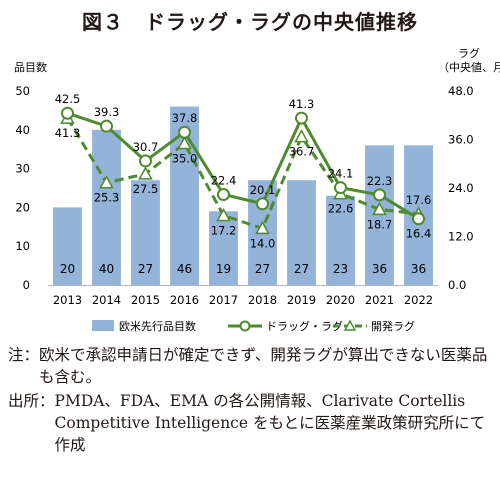  Describe the element at coordinates (22, 207) in the screenshot. I see `y-tick-left: 20` at that location.